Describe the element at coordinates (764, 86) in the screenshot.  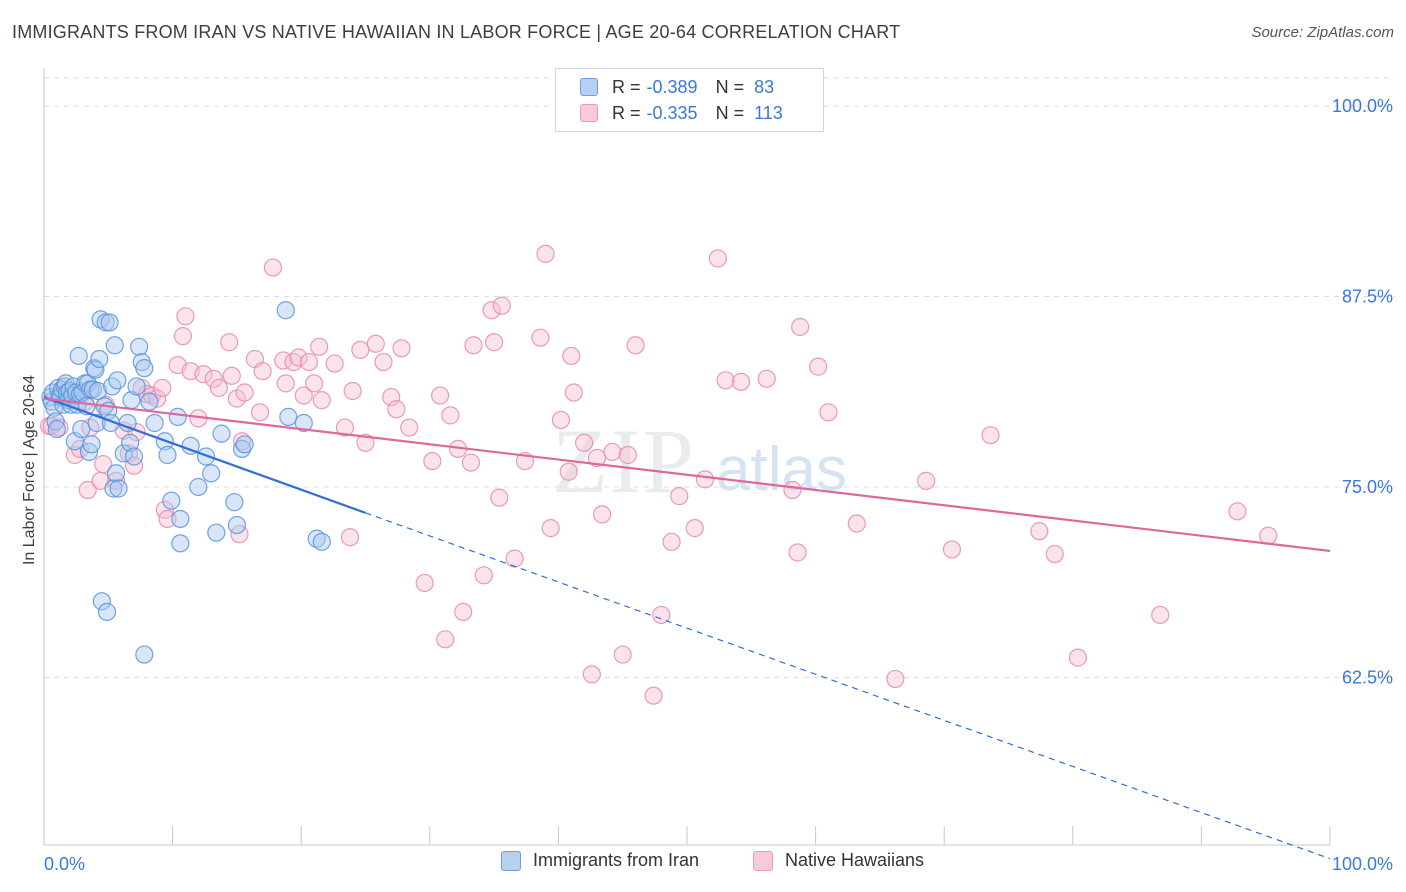
I see `legend-n-value: 83` at that location.